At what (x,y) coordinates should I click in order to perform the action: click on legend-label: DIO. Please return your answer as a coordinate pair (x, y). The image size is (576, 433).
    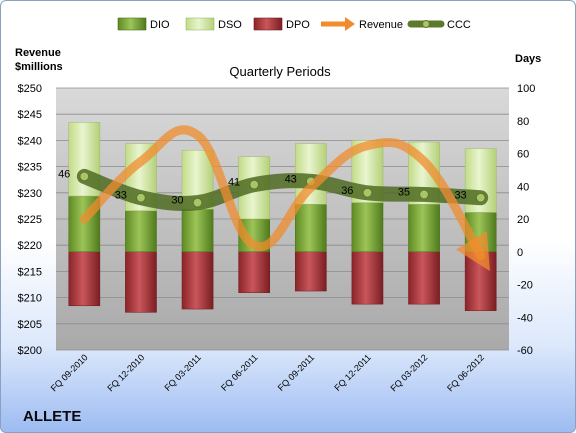
    Looking at the image, I should click on (160, 25).